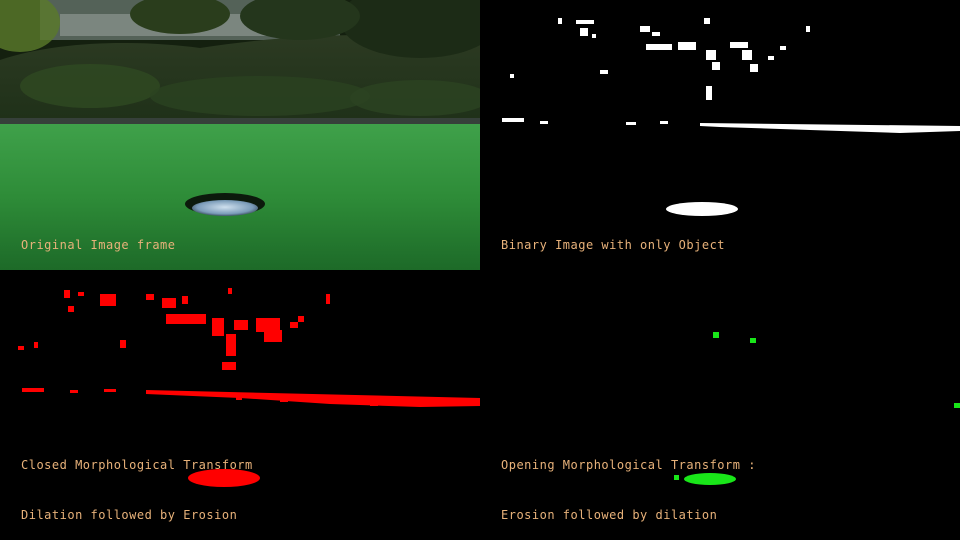 The height and width of the screenshot is (540, 960). I want to click on opened-mask, so click(817, 408).